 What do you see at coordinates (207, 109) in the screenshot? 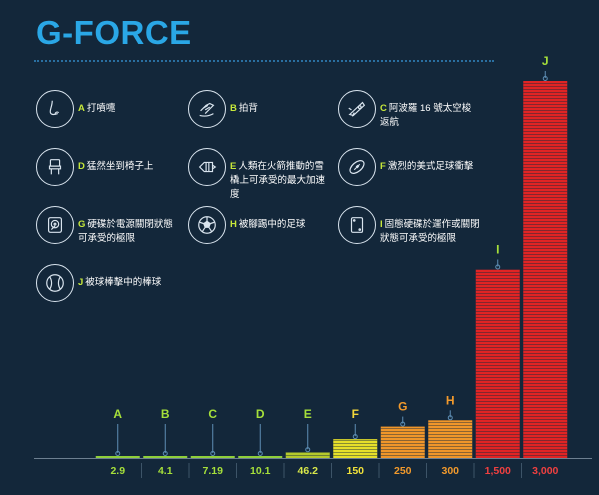
I see `pat-back-icon` at bounding box center [207, 109].